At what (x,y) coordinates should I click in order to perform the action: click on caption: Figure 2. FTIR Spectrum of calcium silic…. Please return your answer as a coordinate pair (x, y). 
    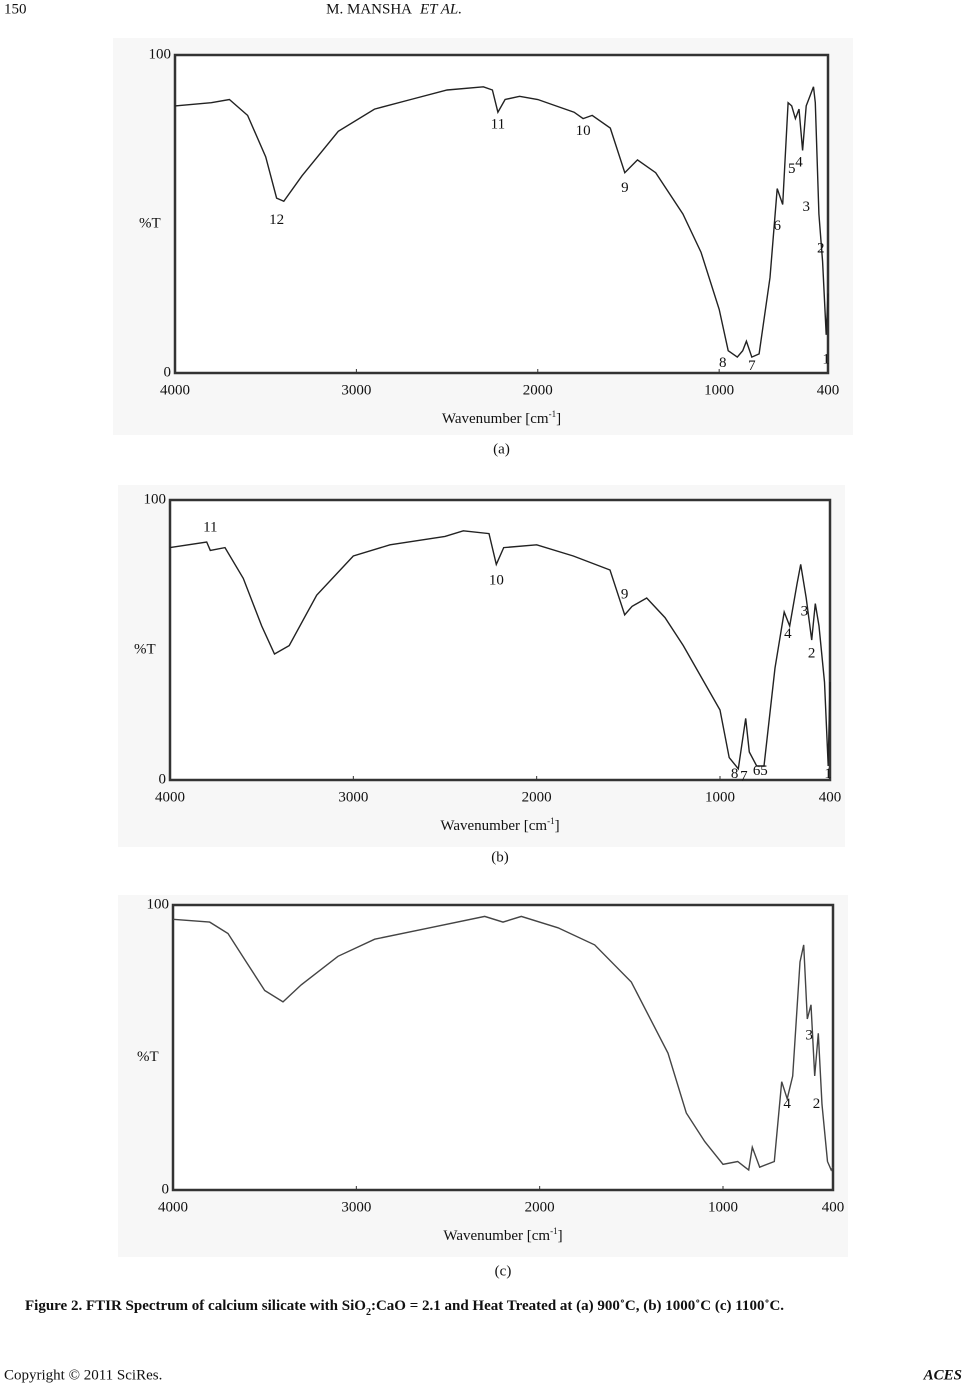
    Looking at the image, I should click on (404, 1307).